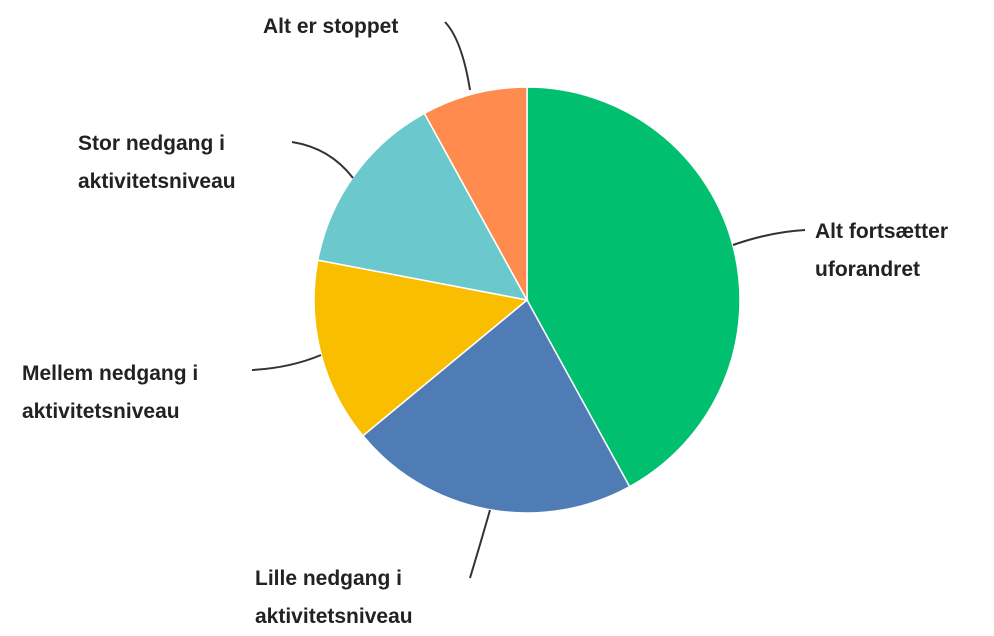 The image size is (994, 636). I want to click on slice-label: Mellem nedgang i aktivitetsniveau, so click(110, 392).